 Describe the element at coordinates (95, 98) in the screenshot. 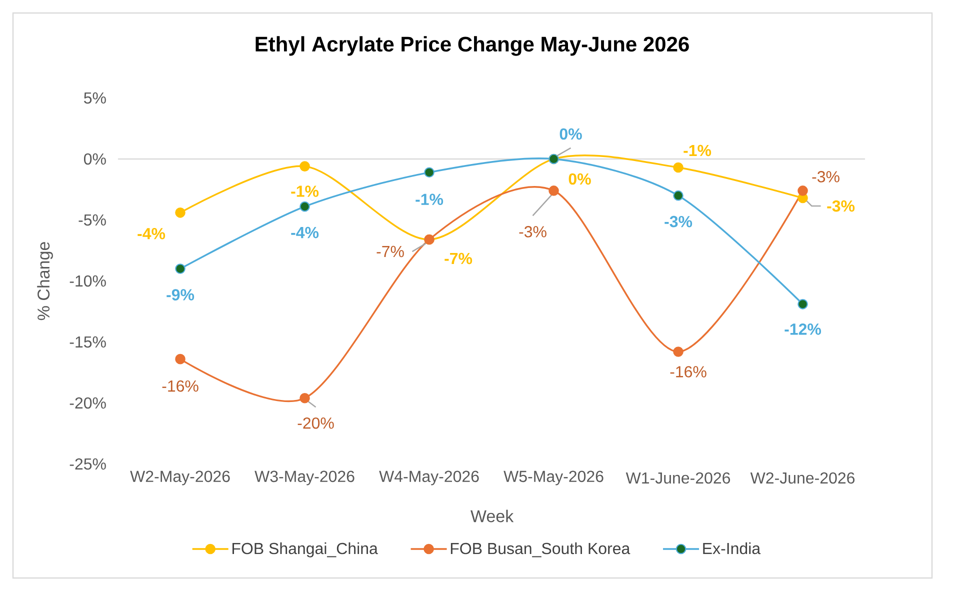

I see `y-tick-label: 5%` at that location.